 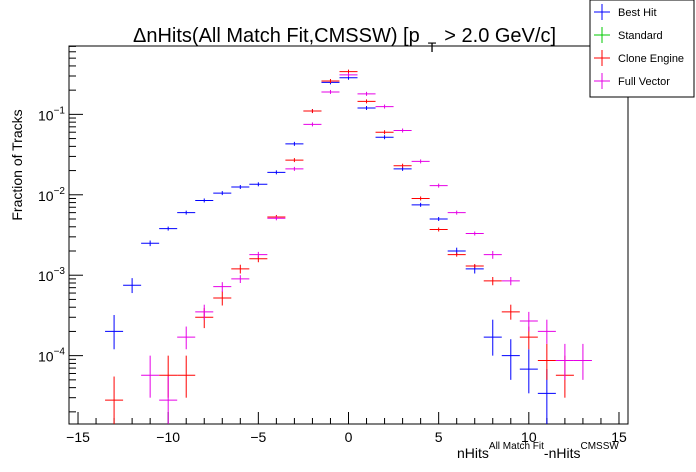 I want to click on y-axis: 10⁻¹ 10⁻² 10⁻³ 10⁻⁴, so click(x=60, y=229).